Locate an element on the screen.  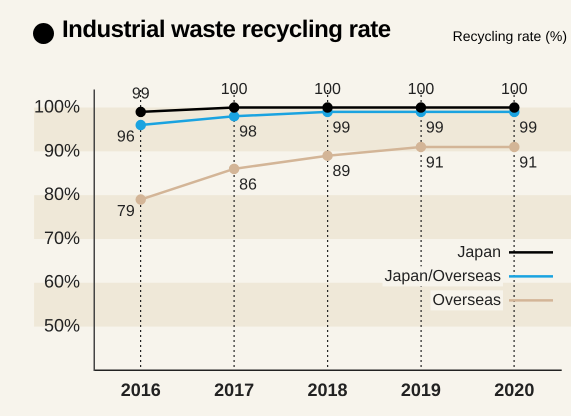
x-tick-label: 2020 is located at coordinates (514, 390).